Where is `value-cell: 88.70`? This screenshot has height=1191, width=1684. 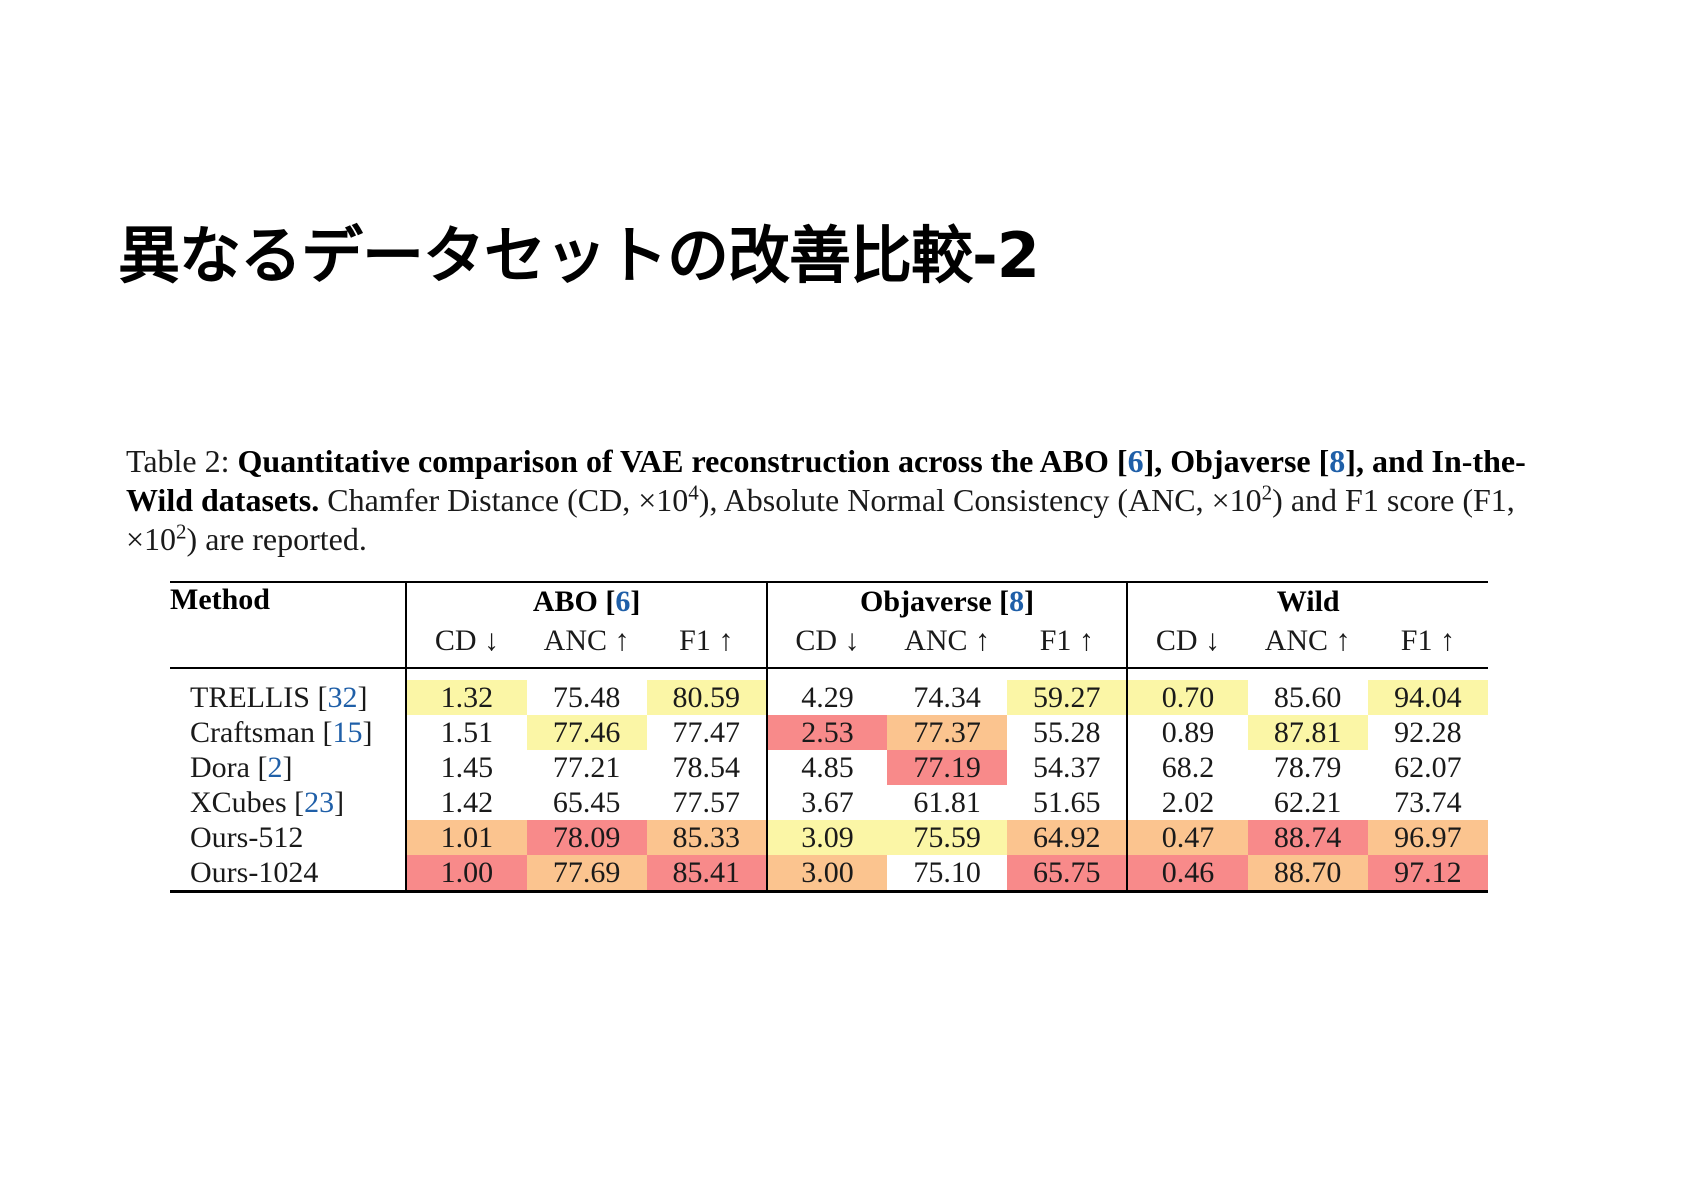
value-cell: 88.70 is located at coordinates (1307, 873).